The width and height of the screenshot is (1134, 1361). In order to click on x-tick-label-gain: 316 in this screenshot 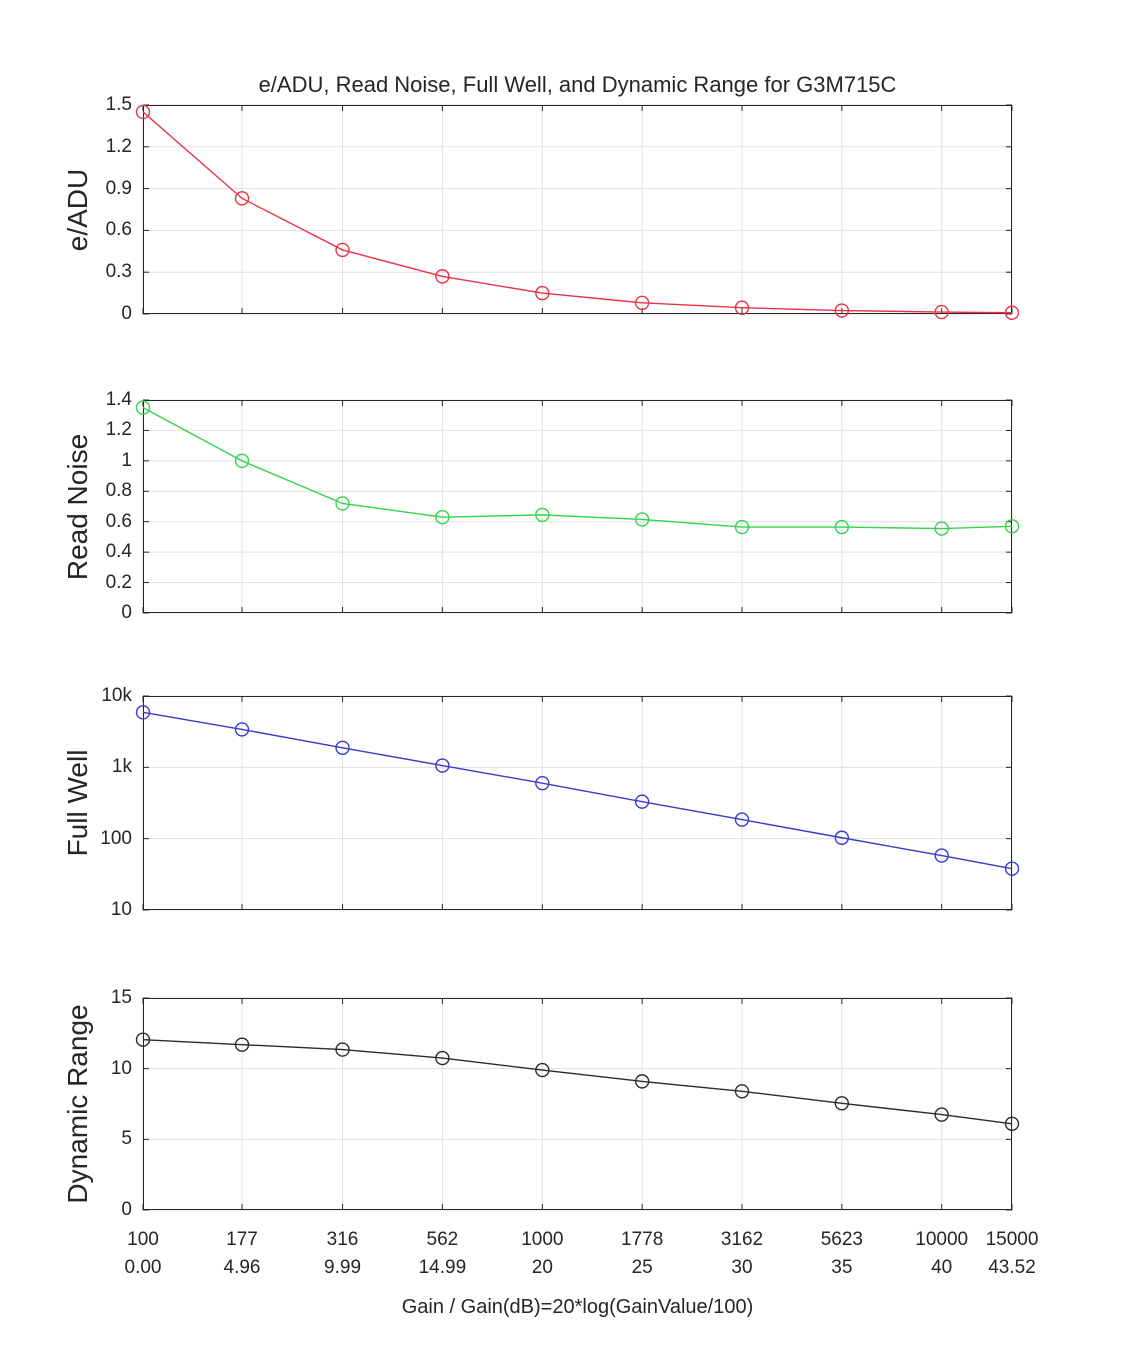, I will do `click(342, 1239)`.